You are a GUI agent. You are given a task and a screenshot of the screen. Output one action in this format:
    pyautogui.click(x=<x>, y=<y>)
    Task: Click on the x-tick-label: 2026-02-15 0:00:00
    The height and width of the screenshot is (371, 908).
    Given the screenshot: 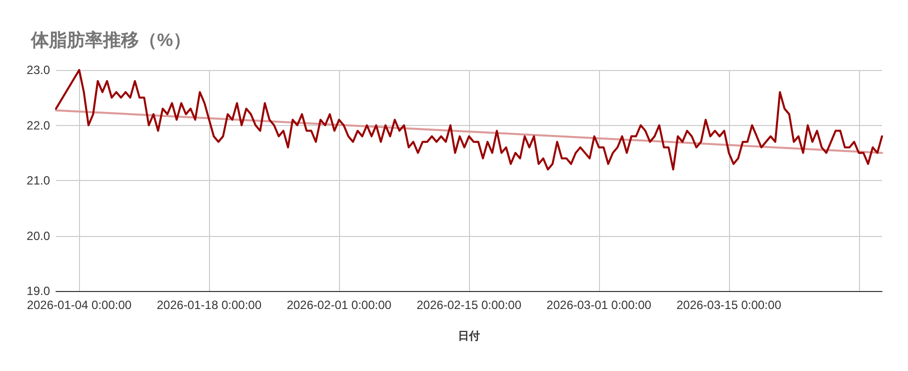 What is the action you would take?
    pyautogui.click(x=469, y=305)
    